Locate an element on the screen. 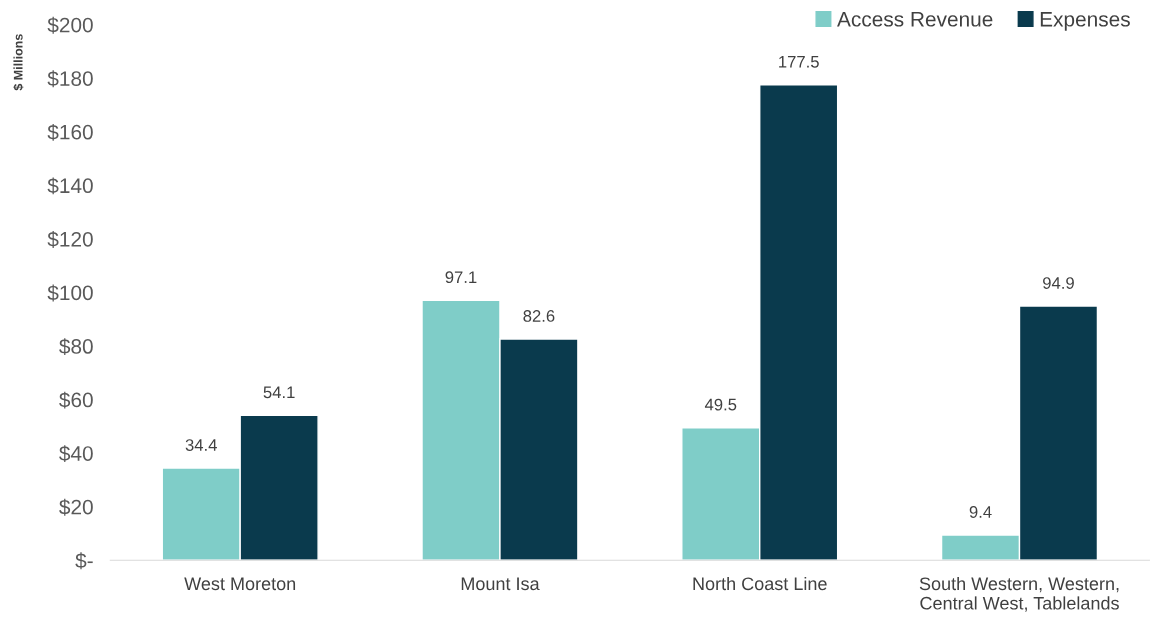  y-tick-label: $100 is located at coordinates (70, 293).